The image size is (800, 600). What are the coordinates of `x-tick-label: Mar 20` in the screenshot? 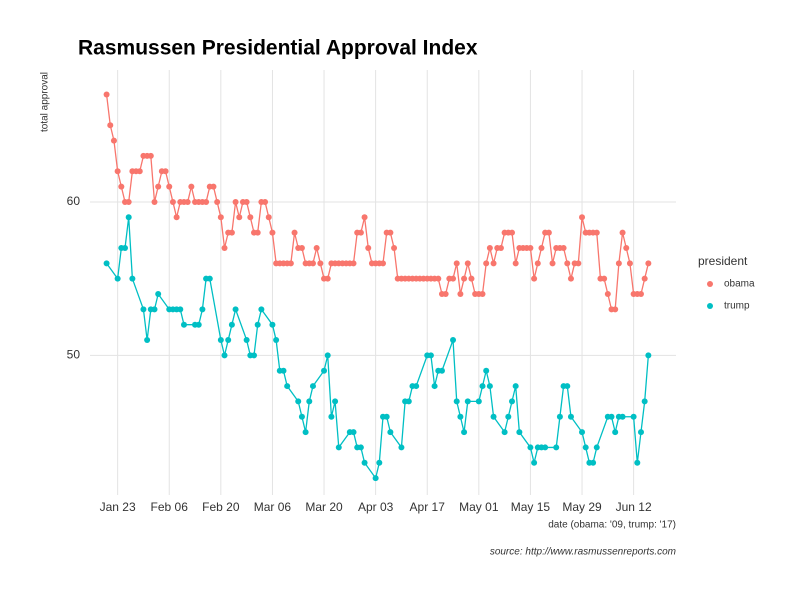 It's located at (324, 507).